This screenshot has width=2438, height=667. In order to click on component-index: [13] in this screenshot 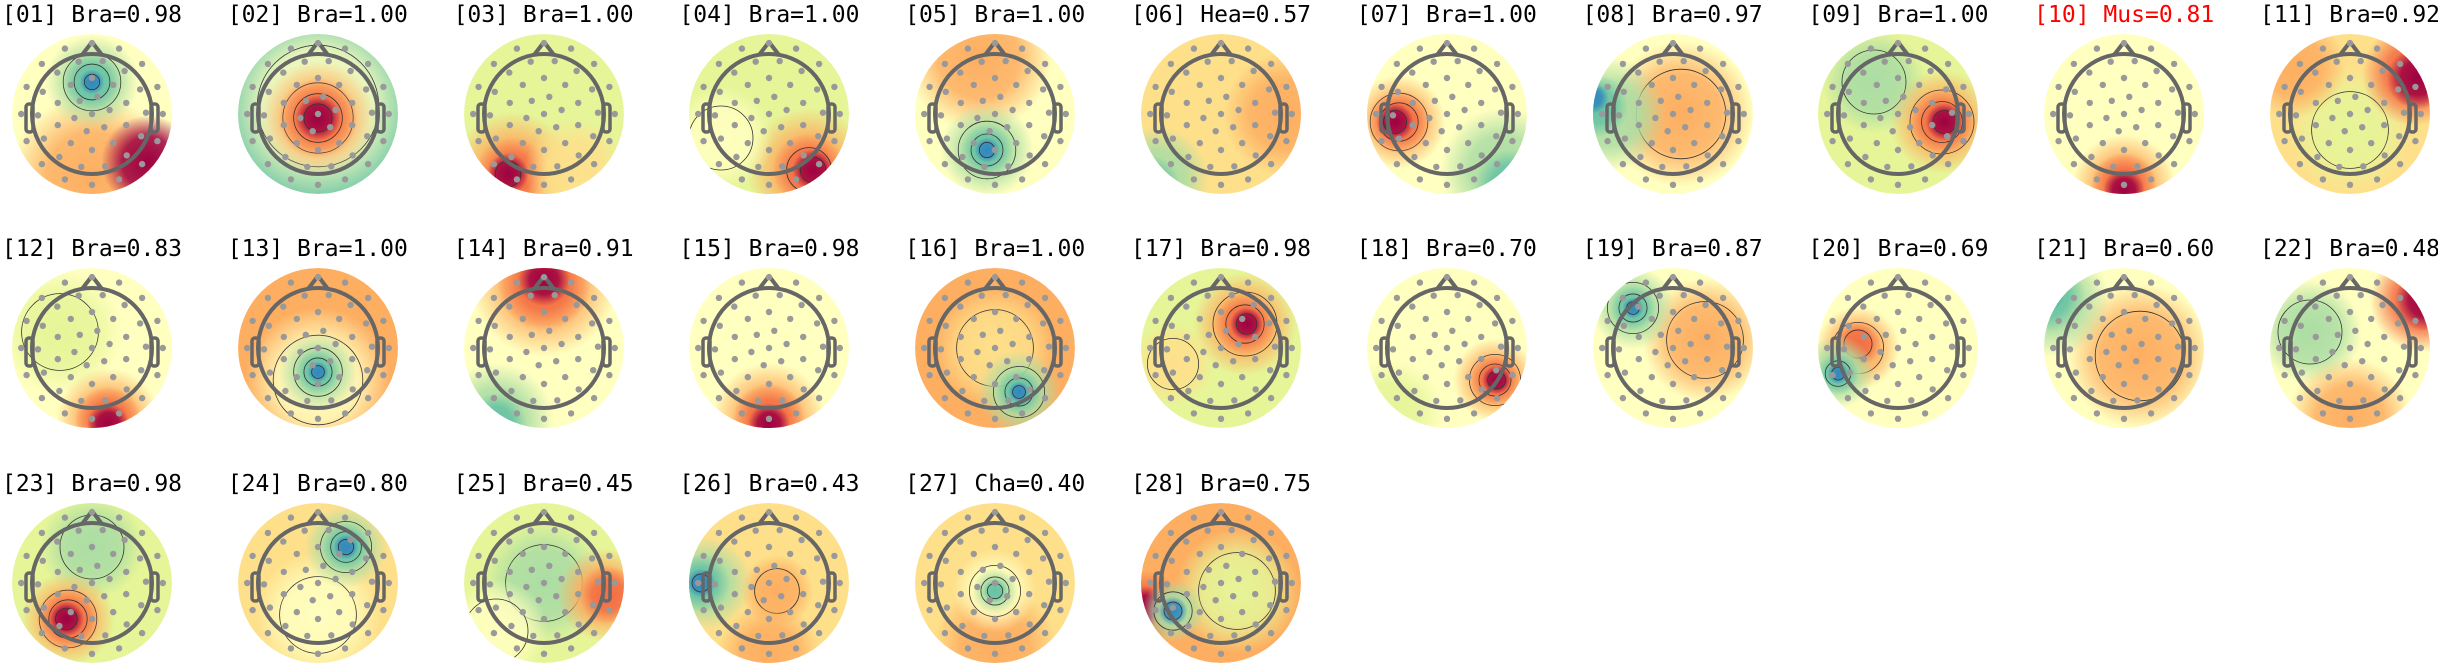, I will do `click(262, 249)`.